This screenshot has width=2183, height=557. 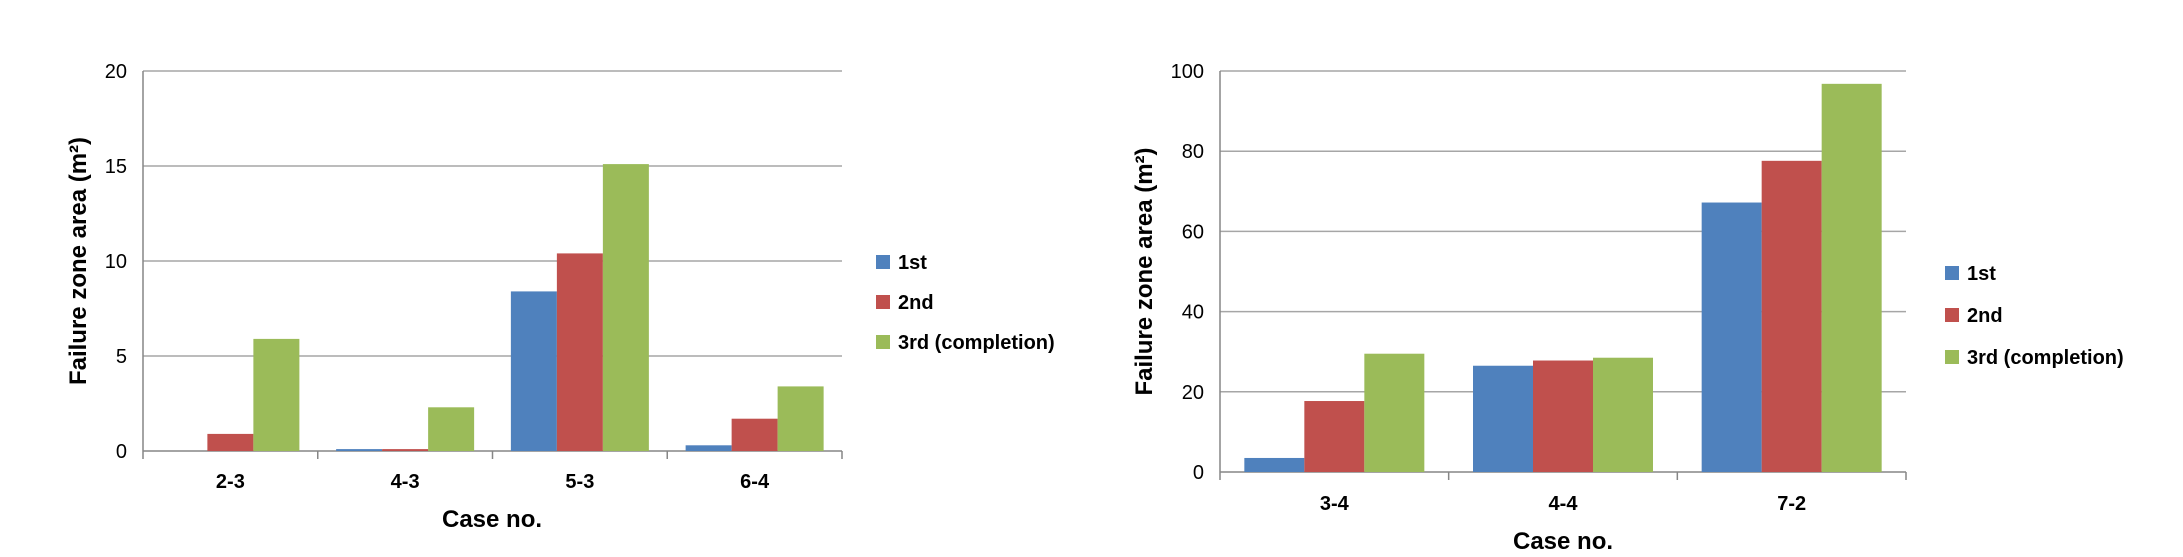 I want to click on y-tick-label: 60, so click(x=1193, y=232).